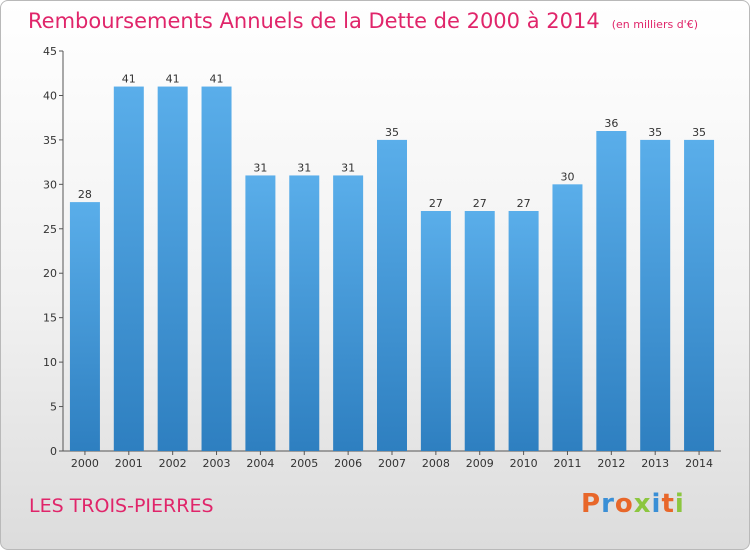 The image size is (750, 550). What do you see at coordinates (50, 229) in the screenshot?
I see `y-tick-label: 25` at bounding box center [50, 229].